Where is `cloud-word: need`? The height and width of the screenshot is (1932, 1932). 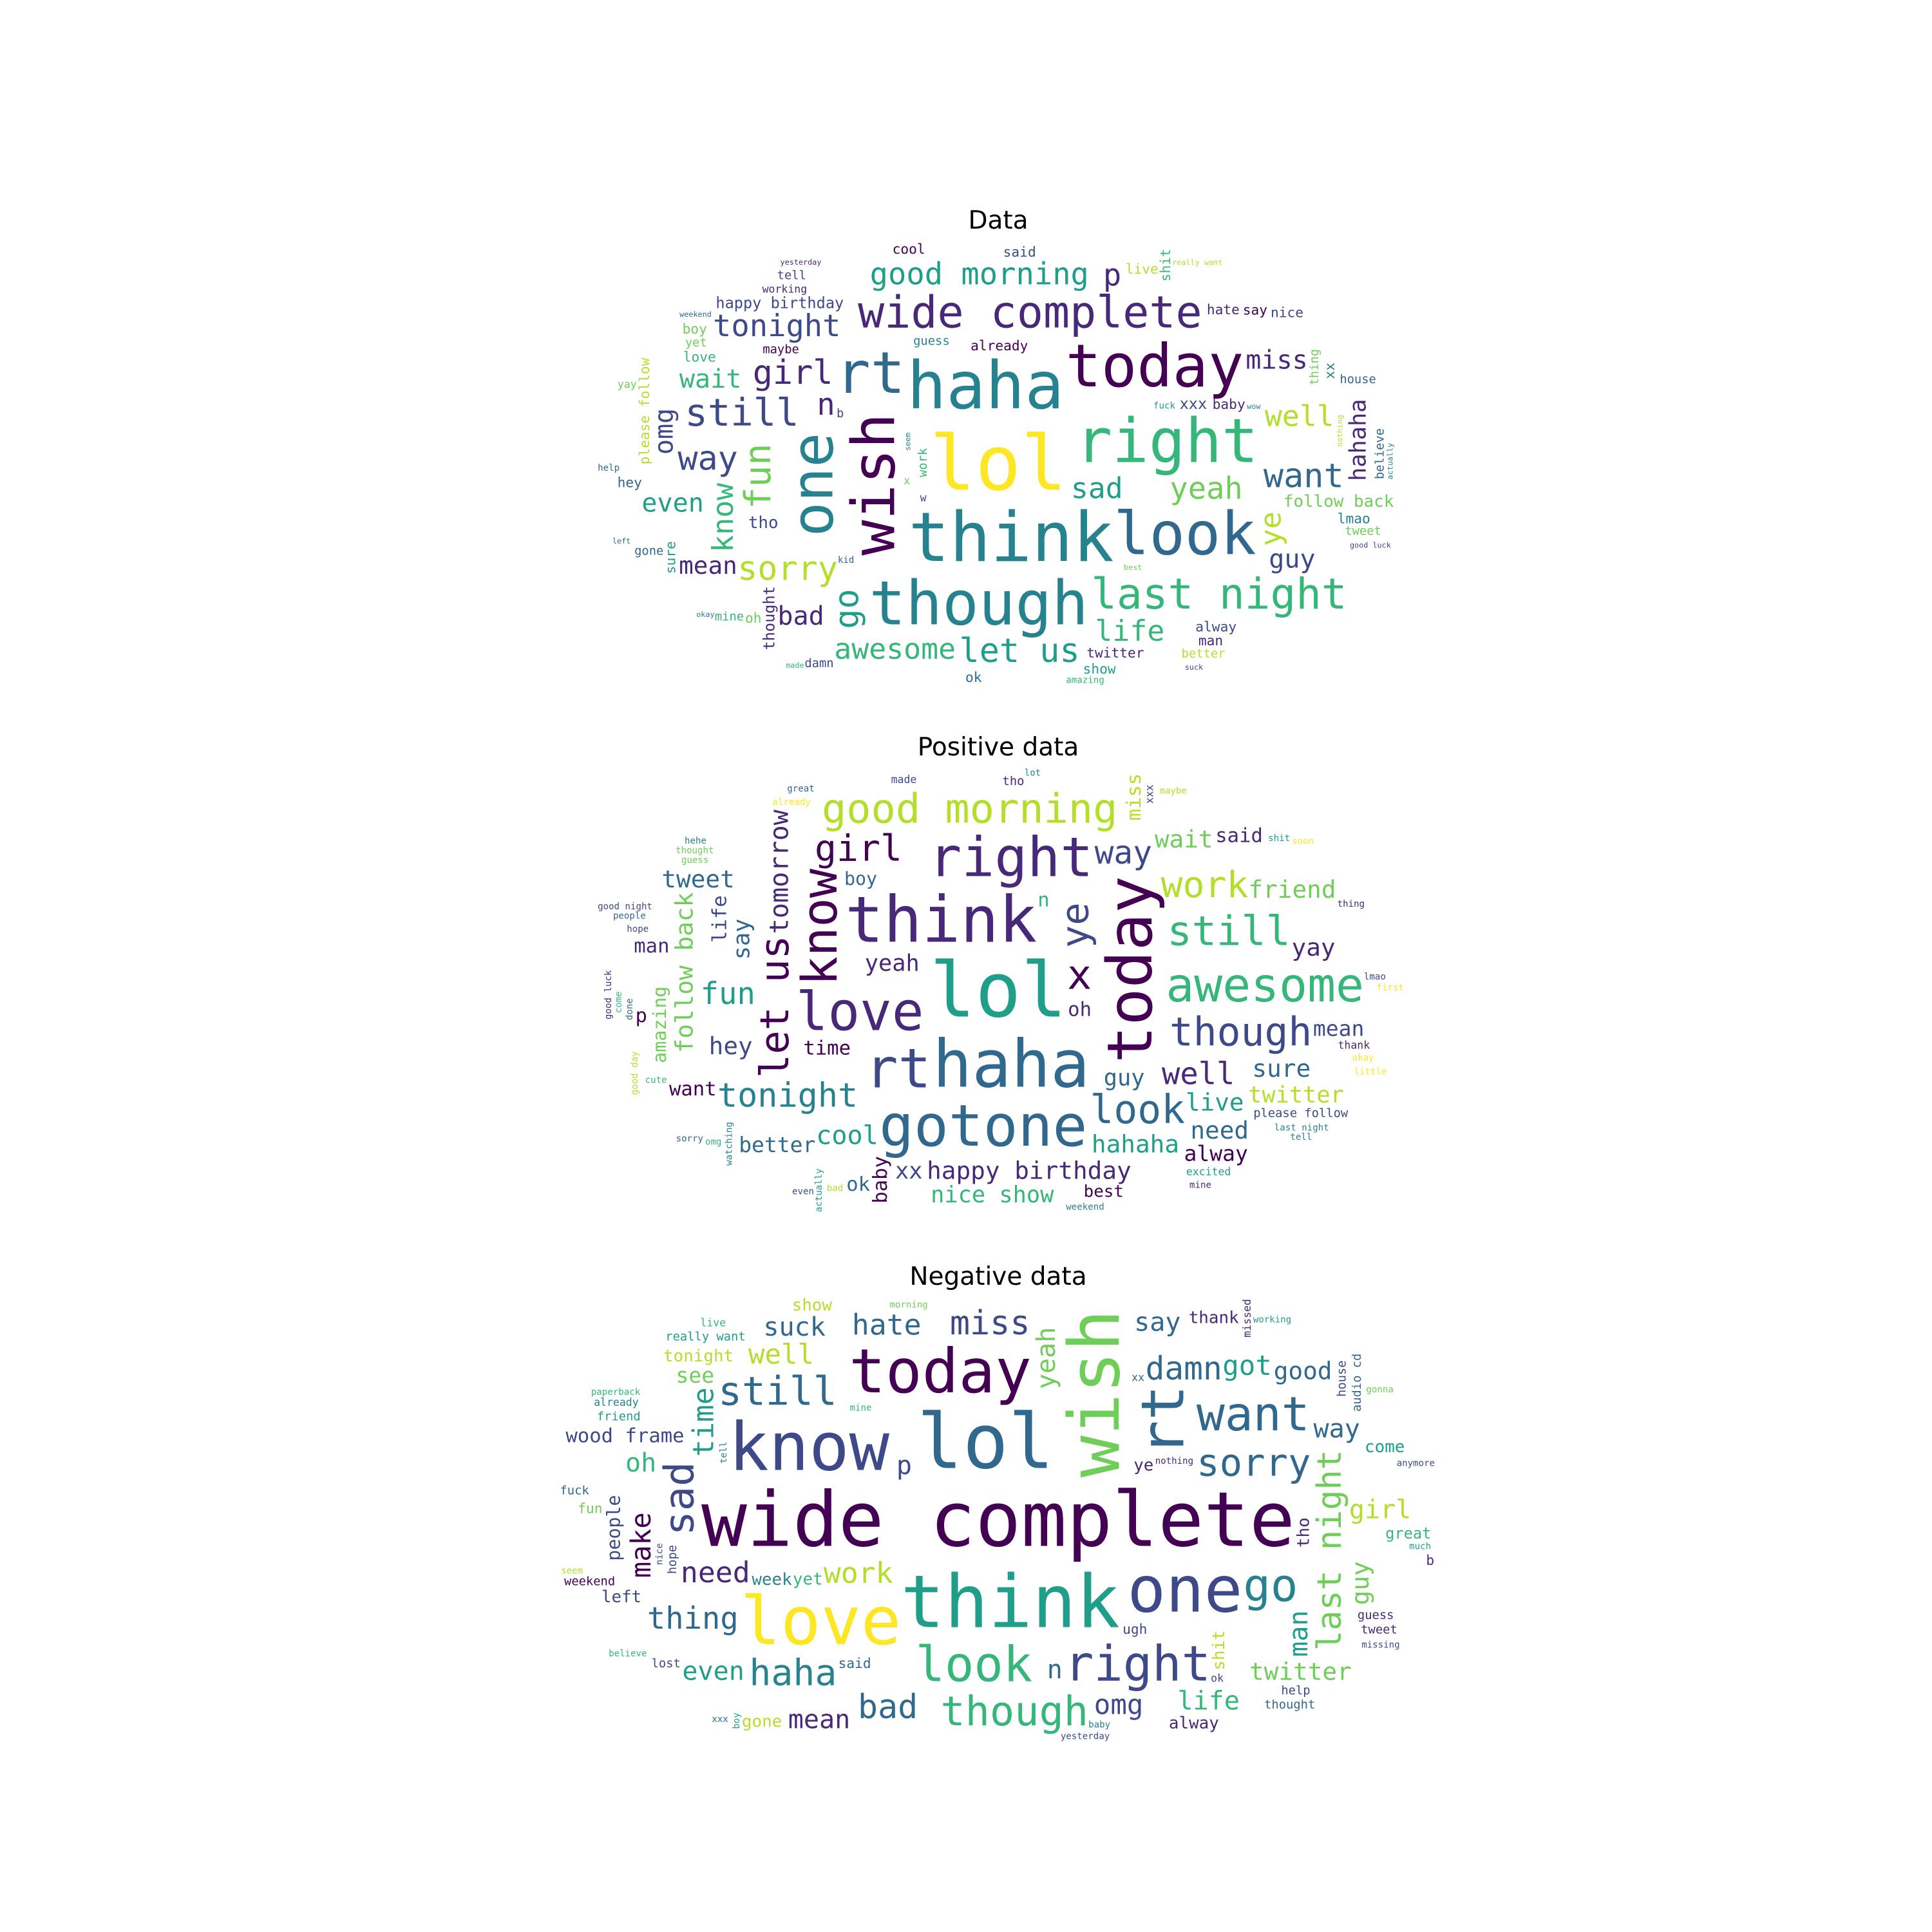 cloud-word: need is located at coordinates (716, 1572).